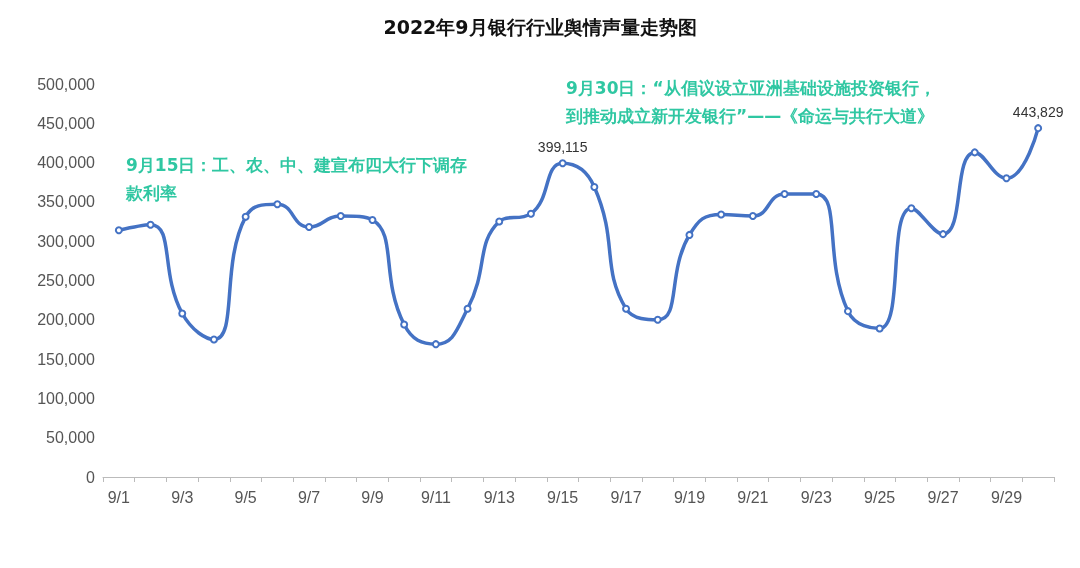 Image resolution: width=1080 pixels, height=568 pixels. What do you see at coordinates (182, 497) in the screenshot?
I see `x-tick-label: 9/3` at bounding box center [182, 497].